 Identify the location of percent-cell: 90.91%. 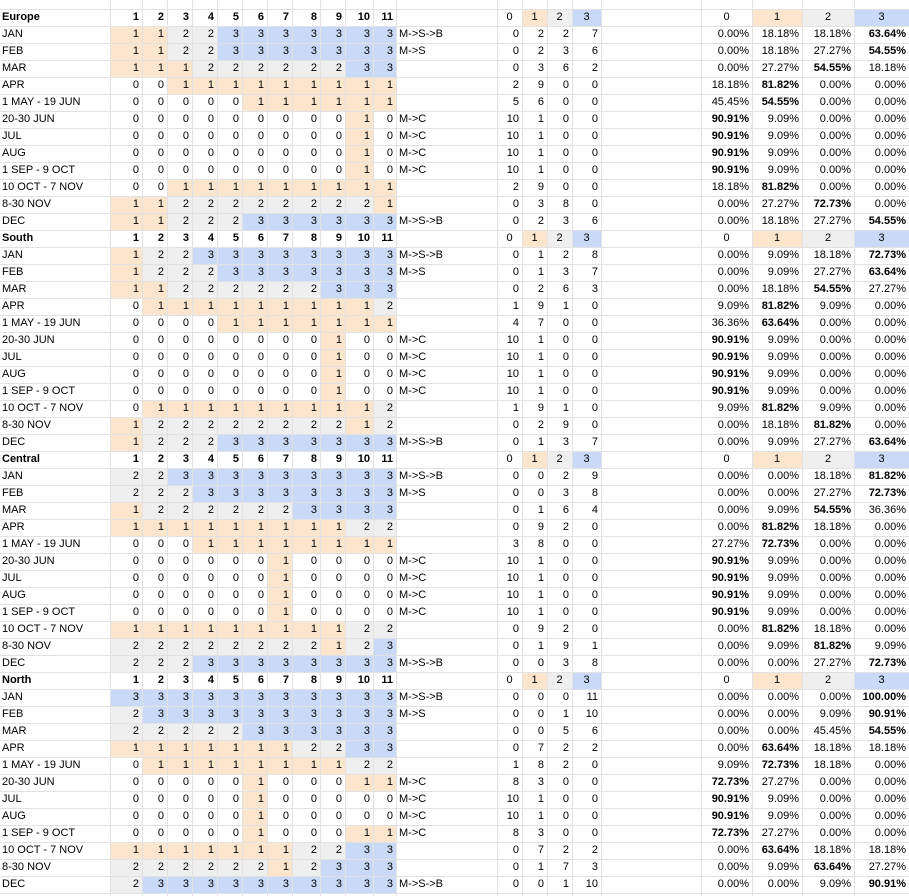
(730, 340).